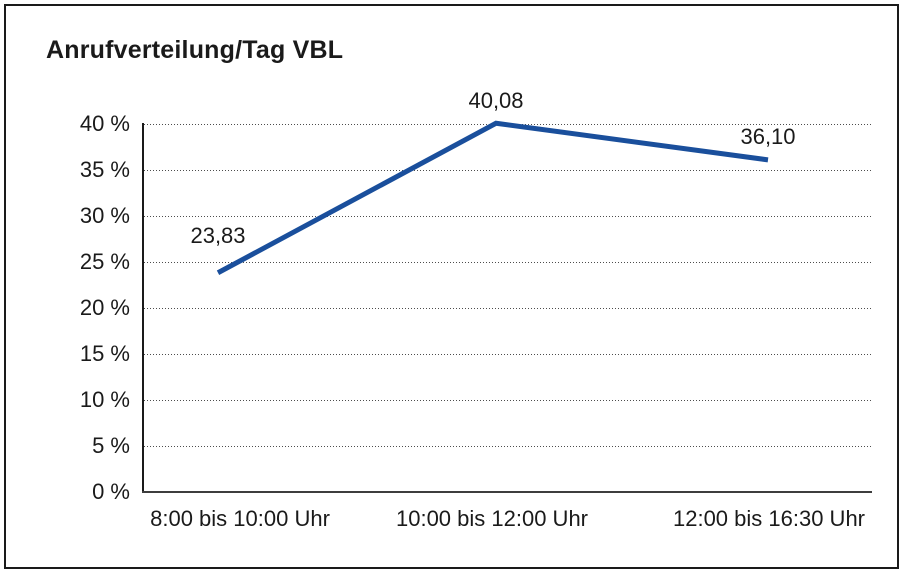 The image size is (915, 576). Describe the element at coordinates (492, 518) in the screenshot. I see `x-tick-label: 10:00 bis 12:00 Uhr` at that location.